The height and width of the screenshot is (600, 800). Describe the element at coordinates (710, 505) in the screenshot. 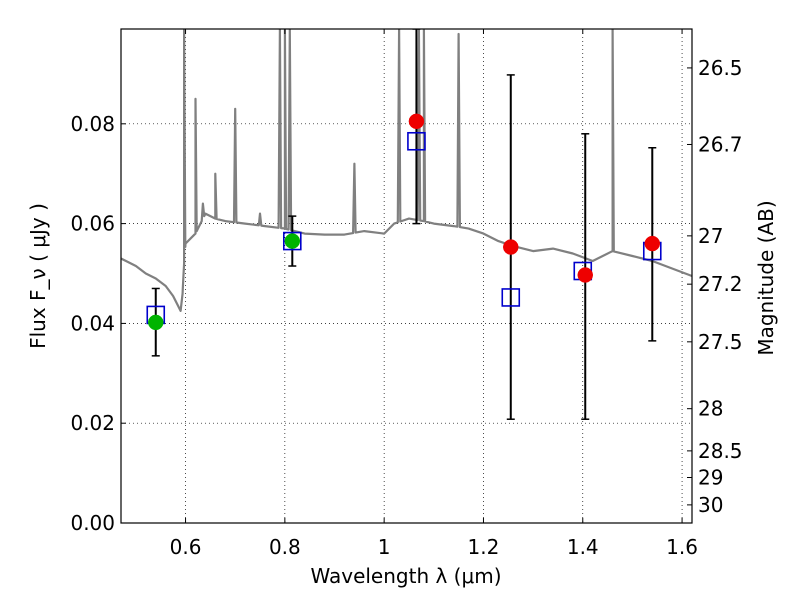

I see `magnitude-tick-label: 30` at that location.